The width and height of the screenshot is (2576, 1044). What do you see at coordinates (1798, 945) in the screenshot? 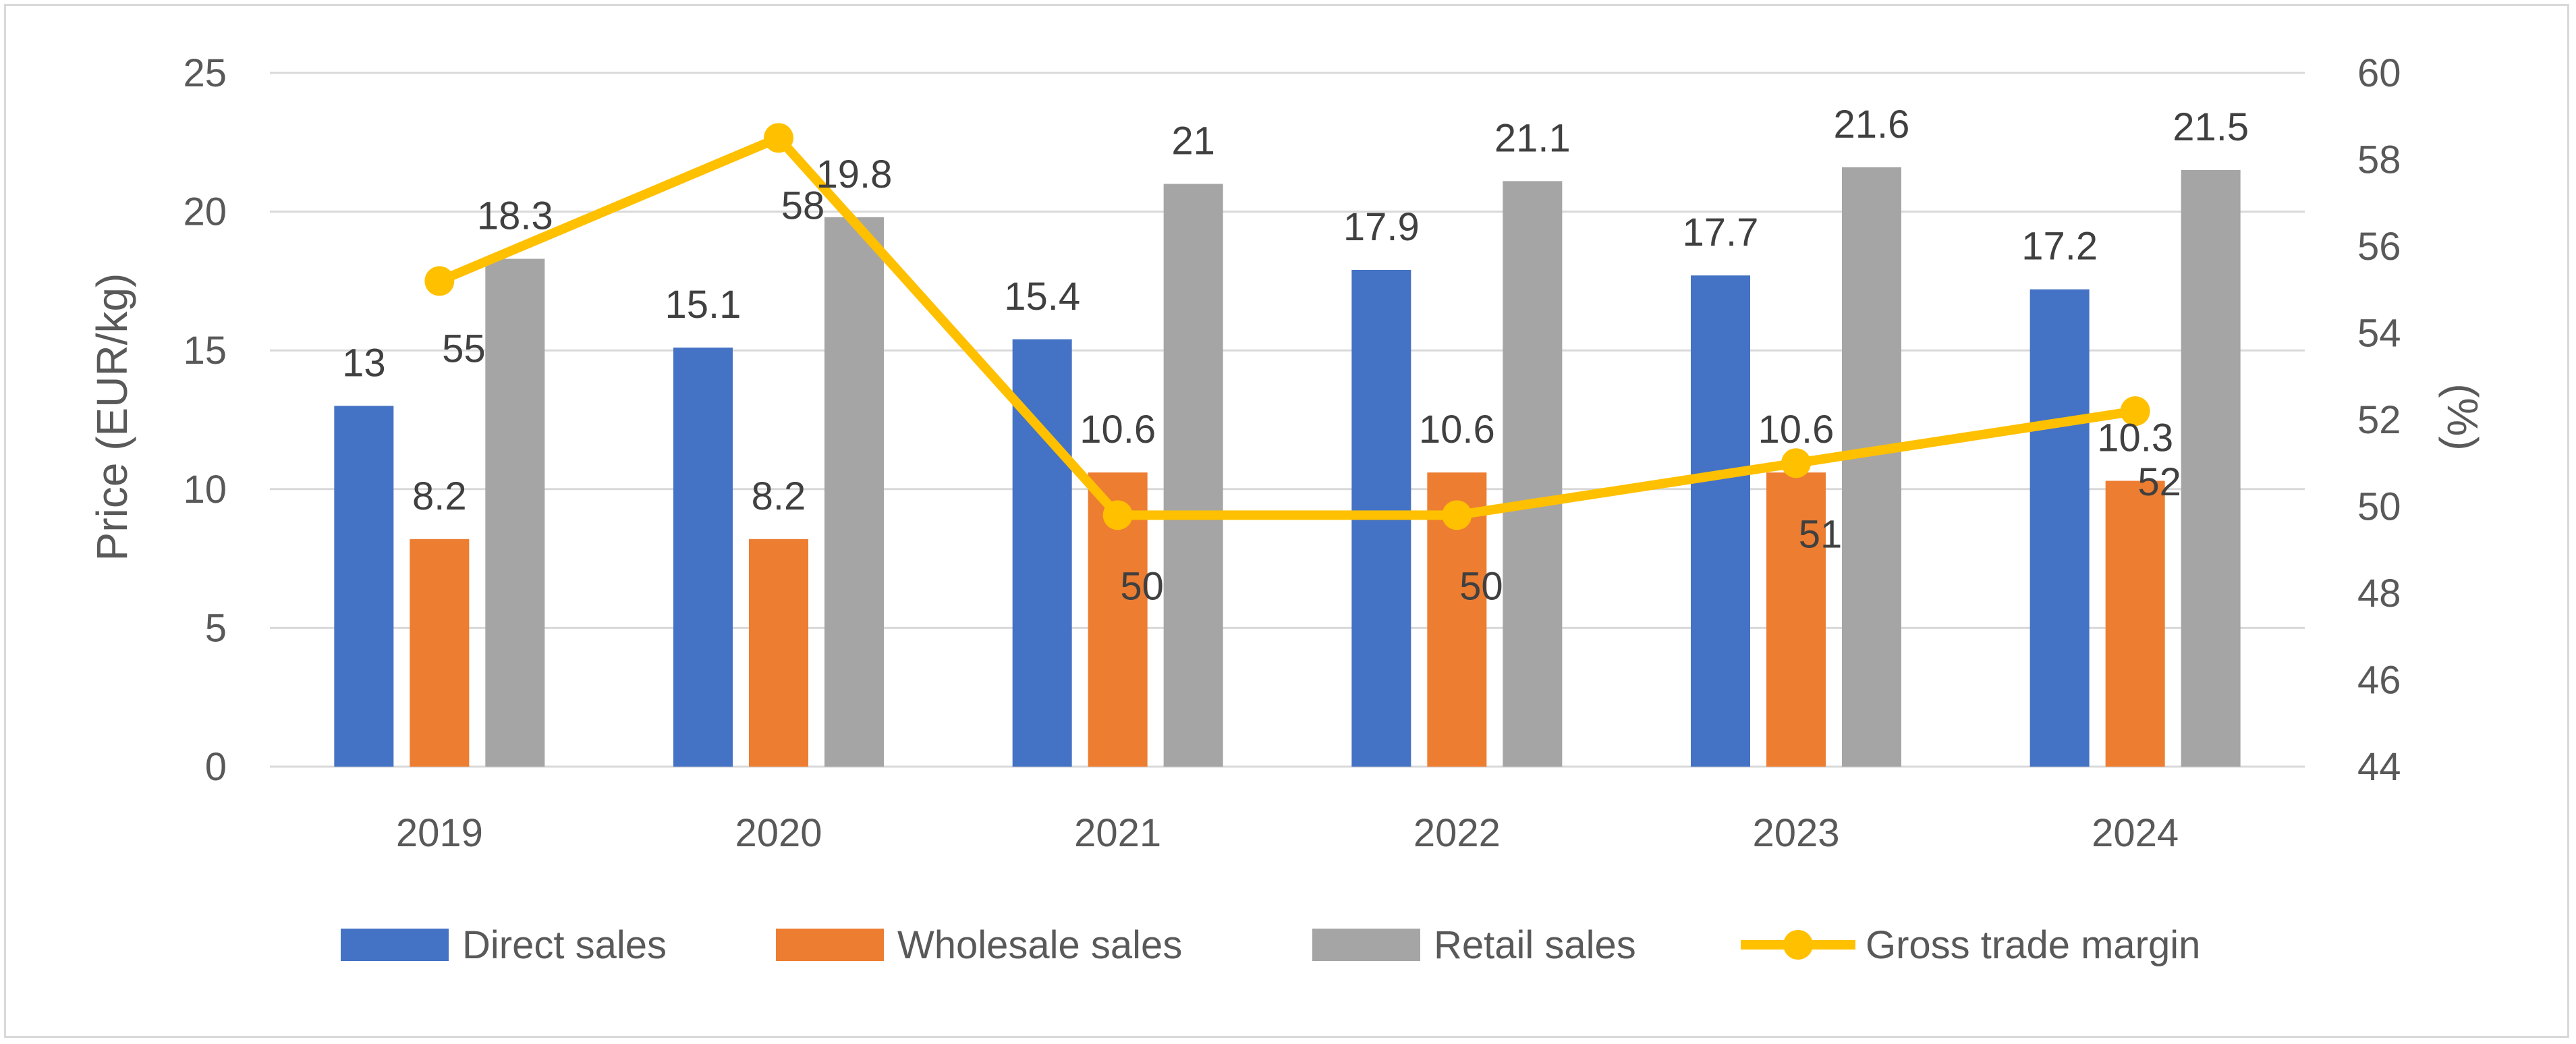
I see `legend-gross-trade-margin-swatch-marker` at bounding box center [1798, 945].